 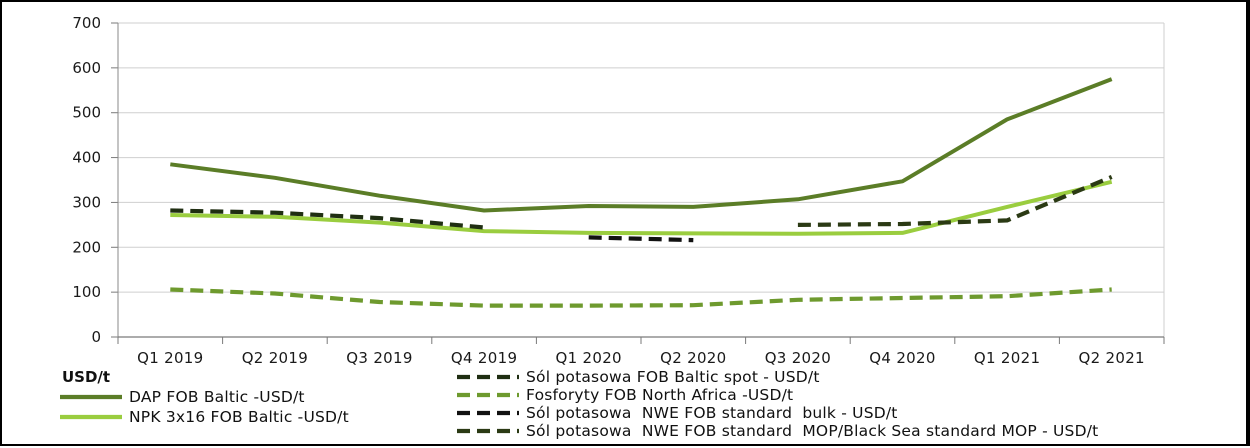 I want to click on y-axis-unit-label: USD/t, so click(x=86, y=377).